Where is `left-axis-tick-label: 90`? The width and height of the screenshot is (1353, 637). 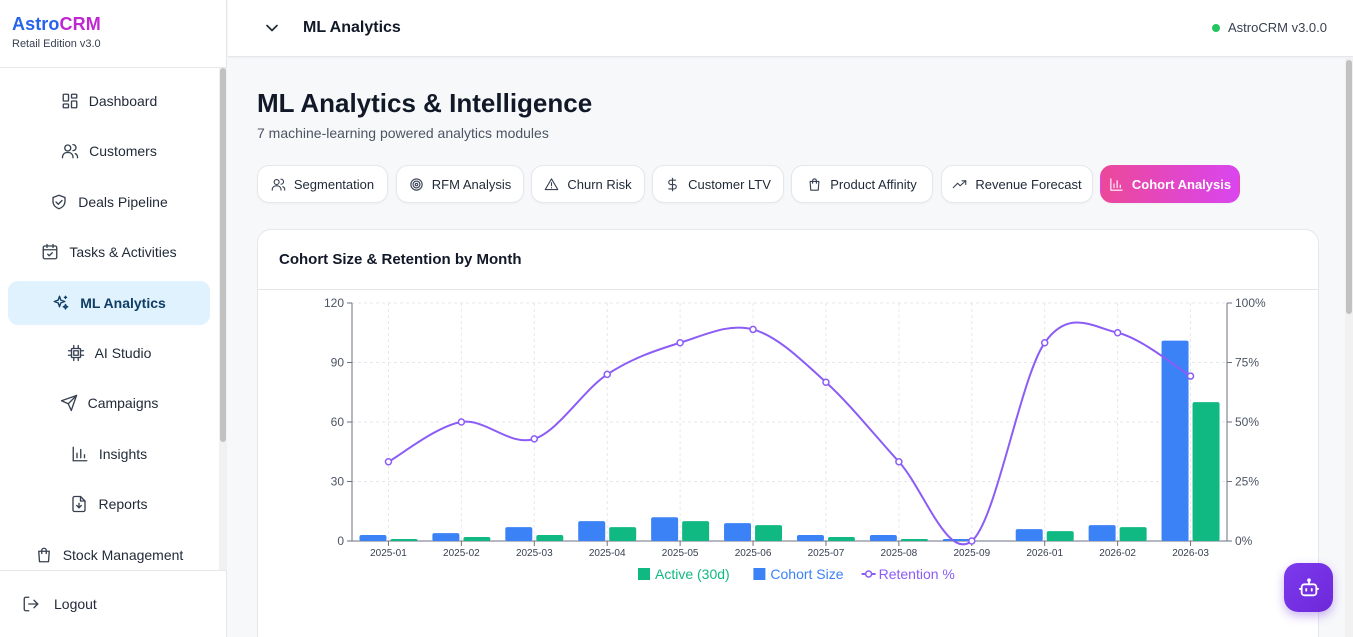
left-axis-tick-label: 90 is located at coordinates (338, 363).